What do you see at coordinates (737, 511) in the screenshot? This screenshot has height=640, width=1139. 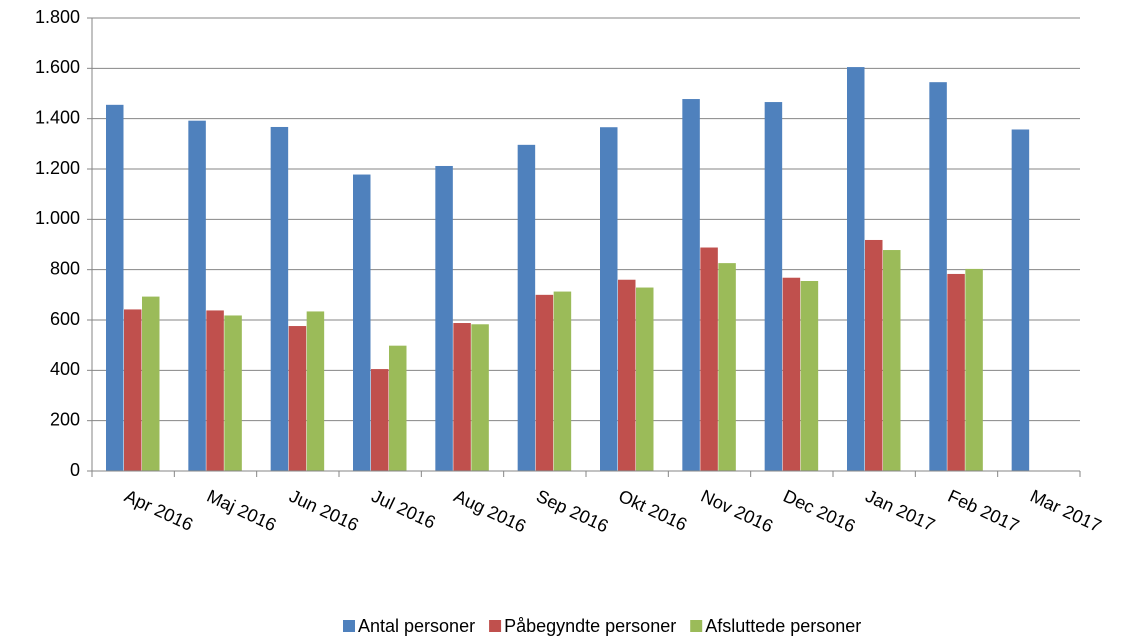 I see `x-tick-label: Nov 2016` at bounding box center [737, 511].